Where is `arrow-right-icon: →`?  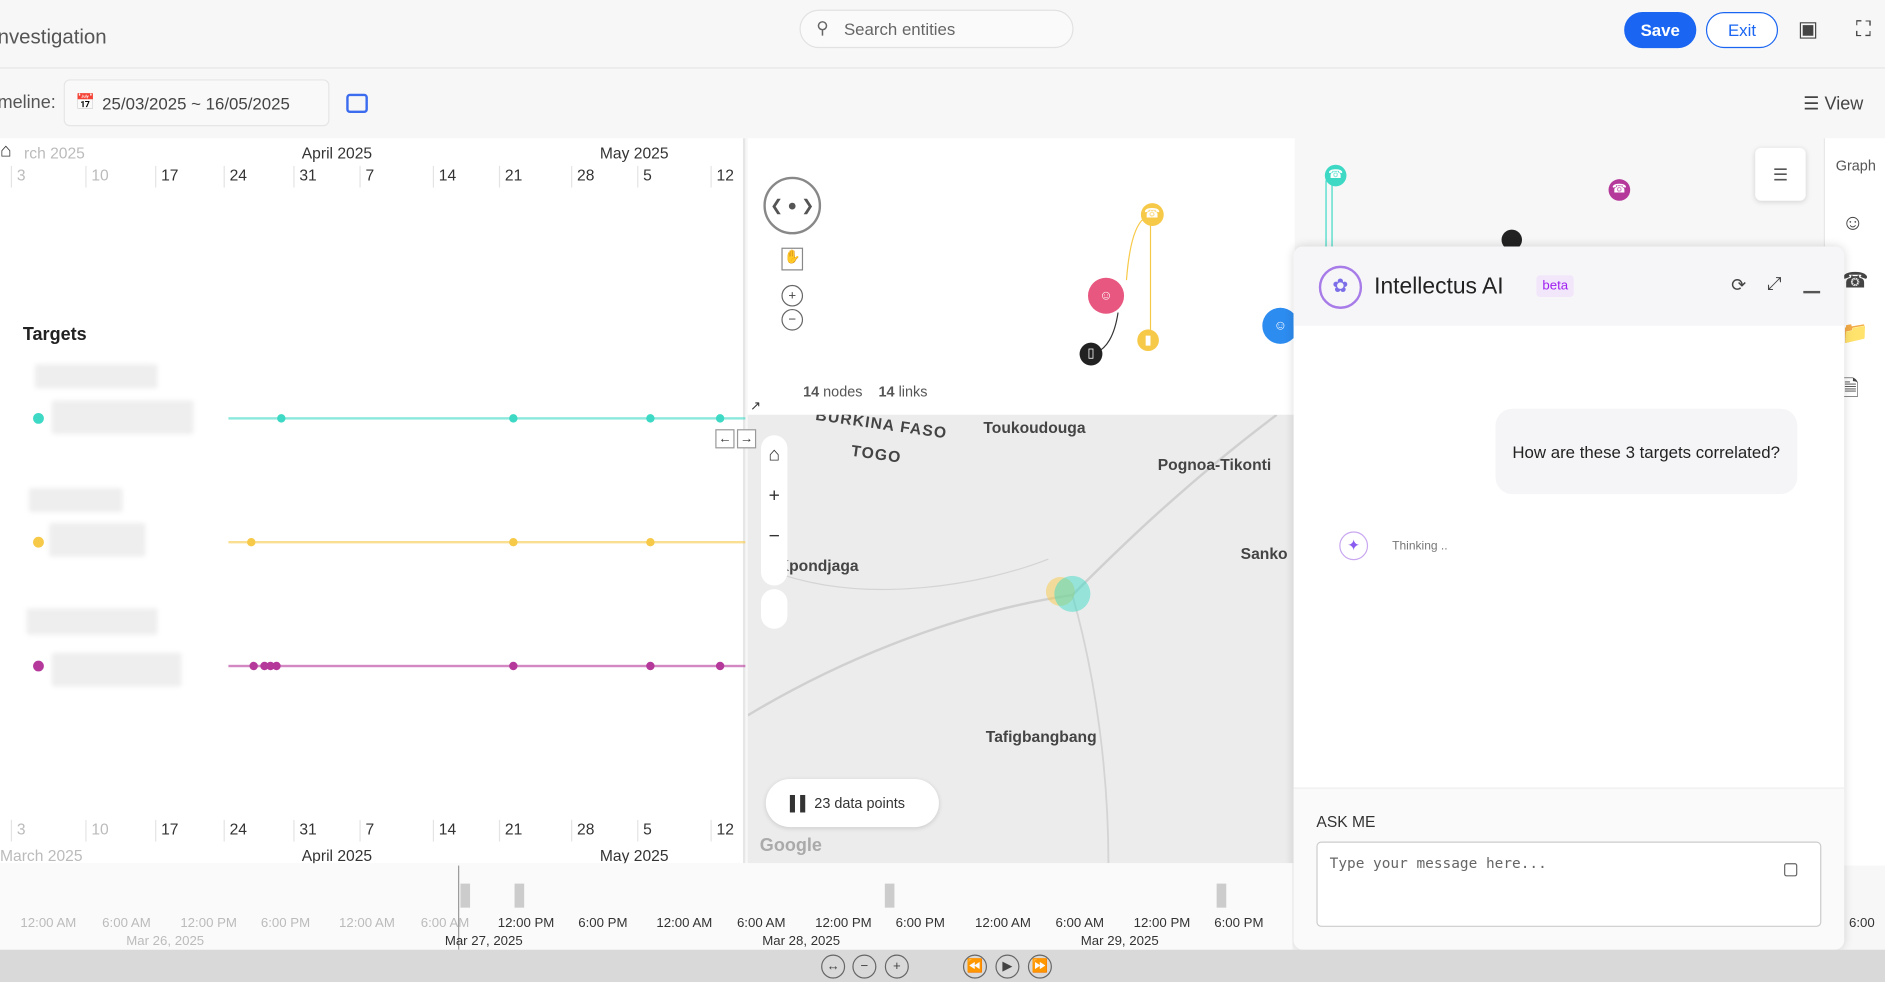
arrow-right-icon: → is located at coordinates (746, 439).